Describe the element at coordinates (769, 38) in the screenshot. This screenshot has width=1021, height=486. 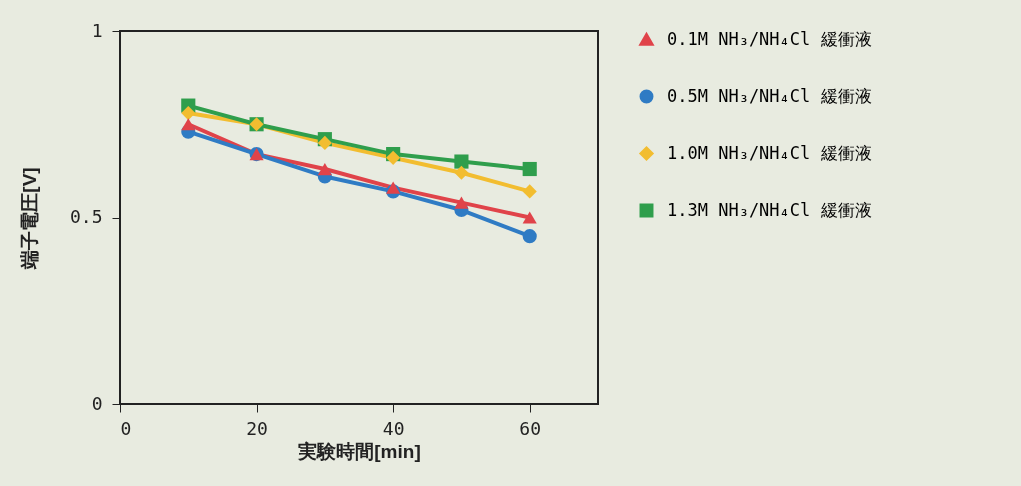
I see `legend-label: 0.1M NH₃/NH₄Cl 緩衝液` at that location.